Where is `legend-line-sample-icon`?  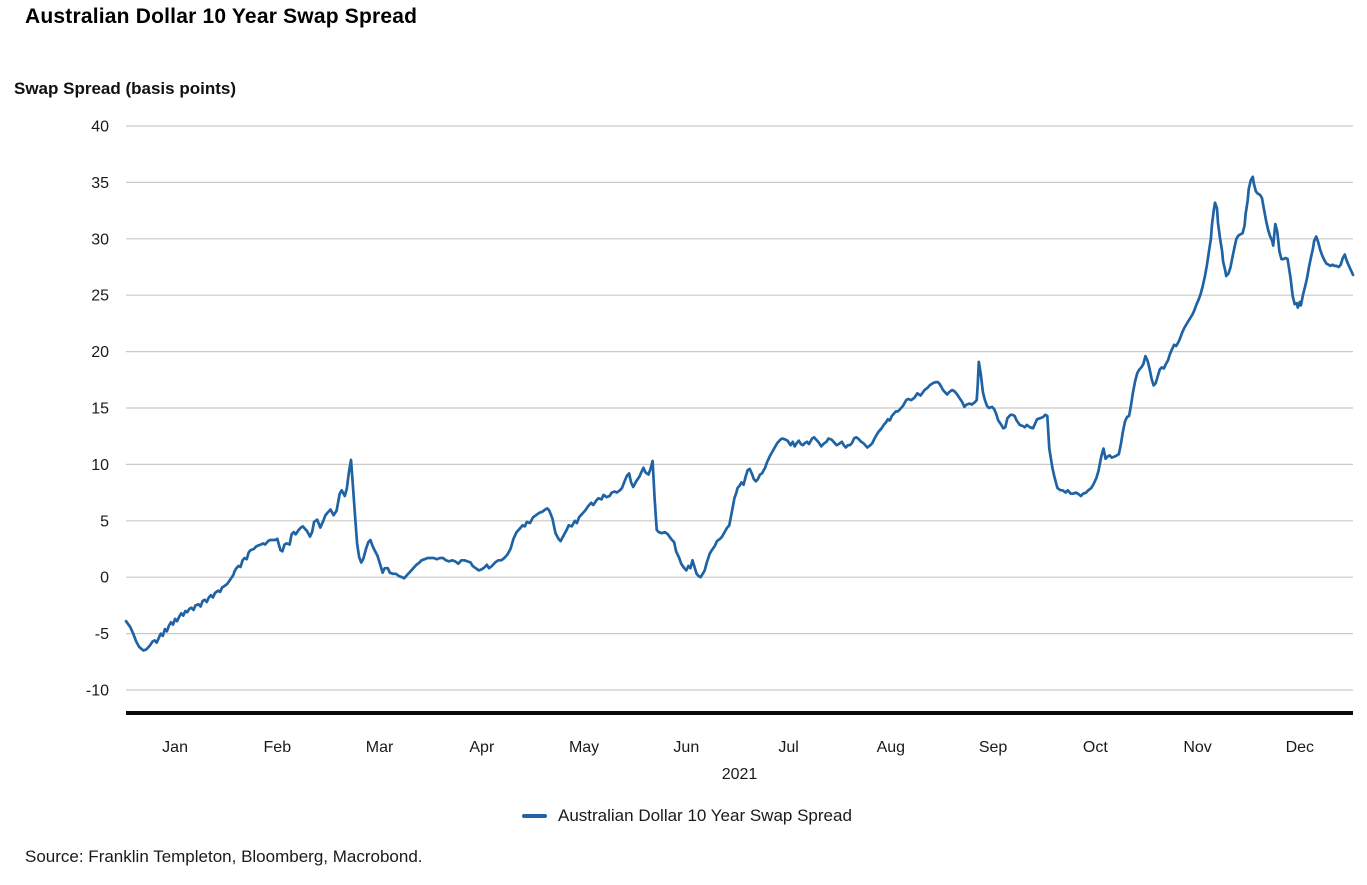
legend-line-sample-icon is located at coordinates (534, 816).